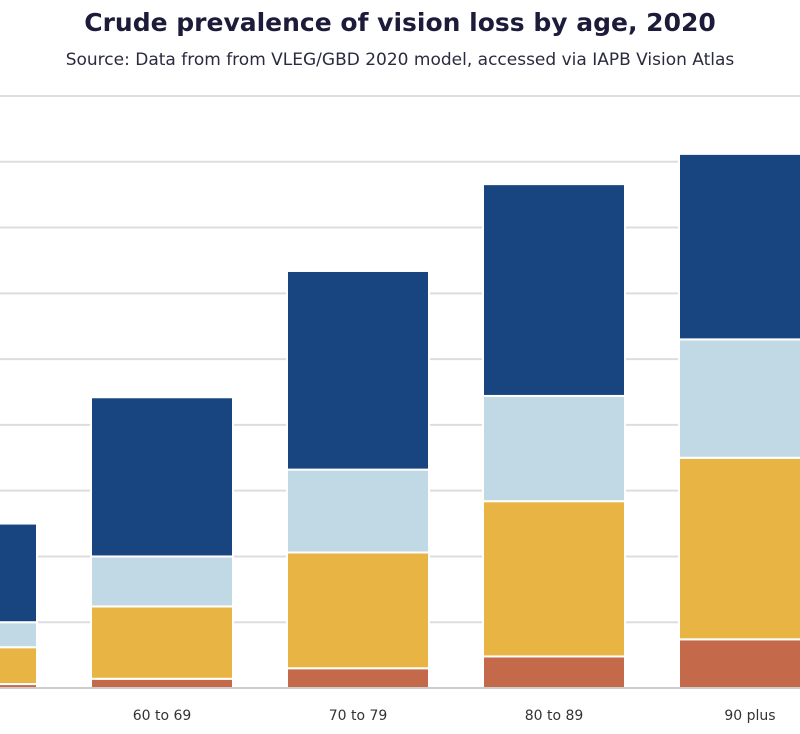 This screenshot has width=800, height=734. I want to click on x-tick-label: 80 to 89, so click(554, 716).